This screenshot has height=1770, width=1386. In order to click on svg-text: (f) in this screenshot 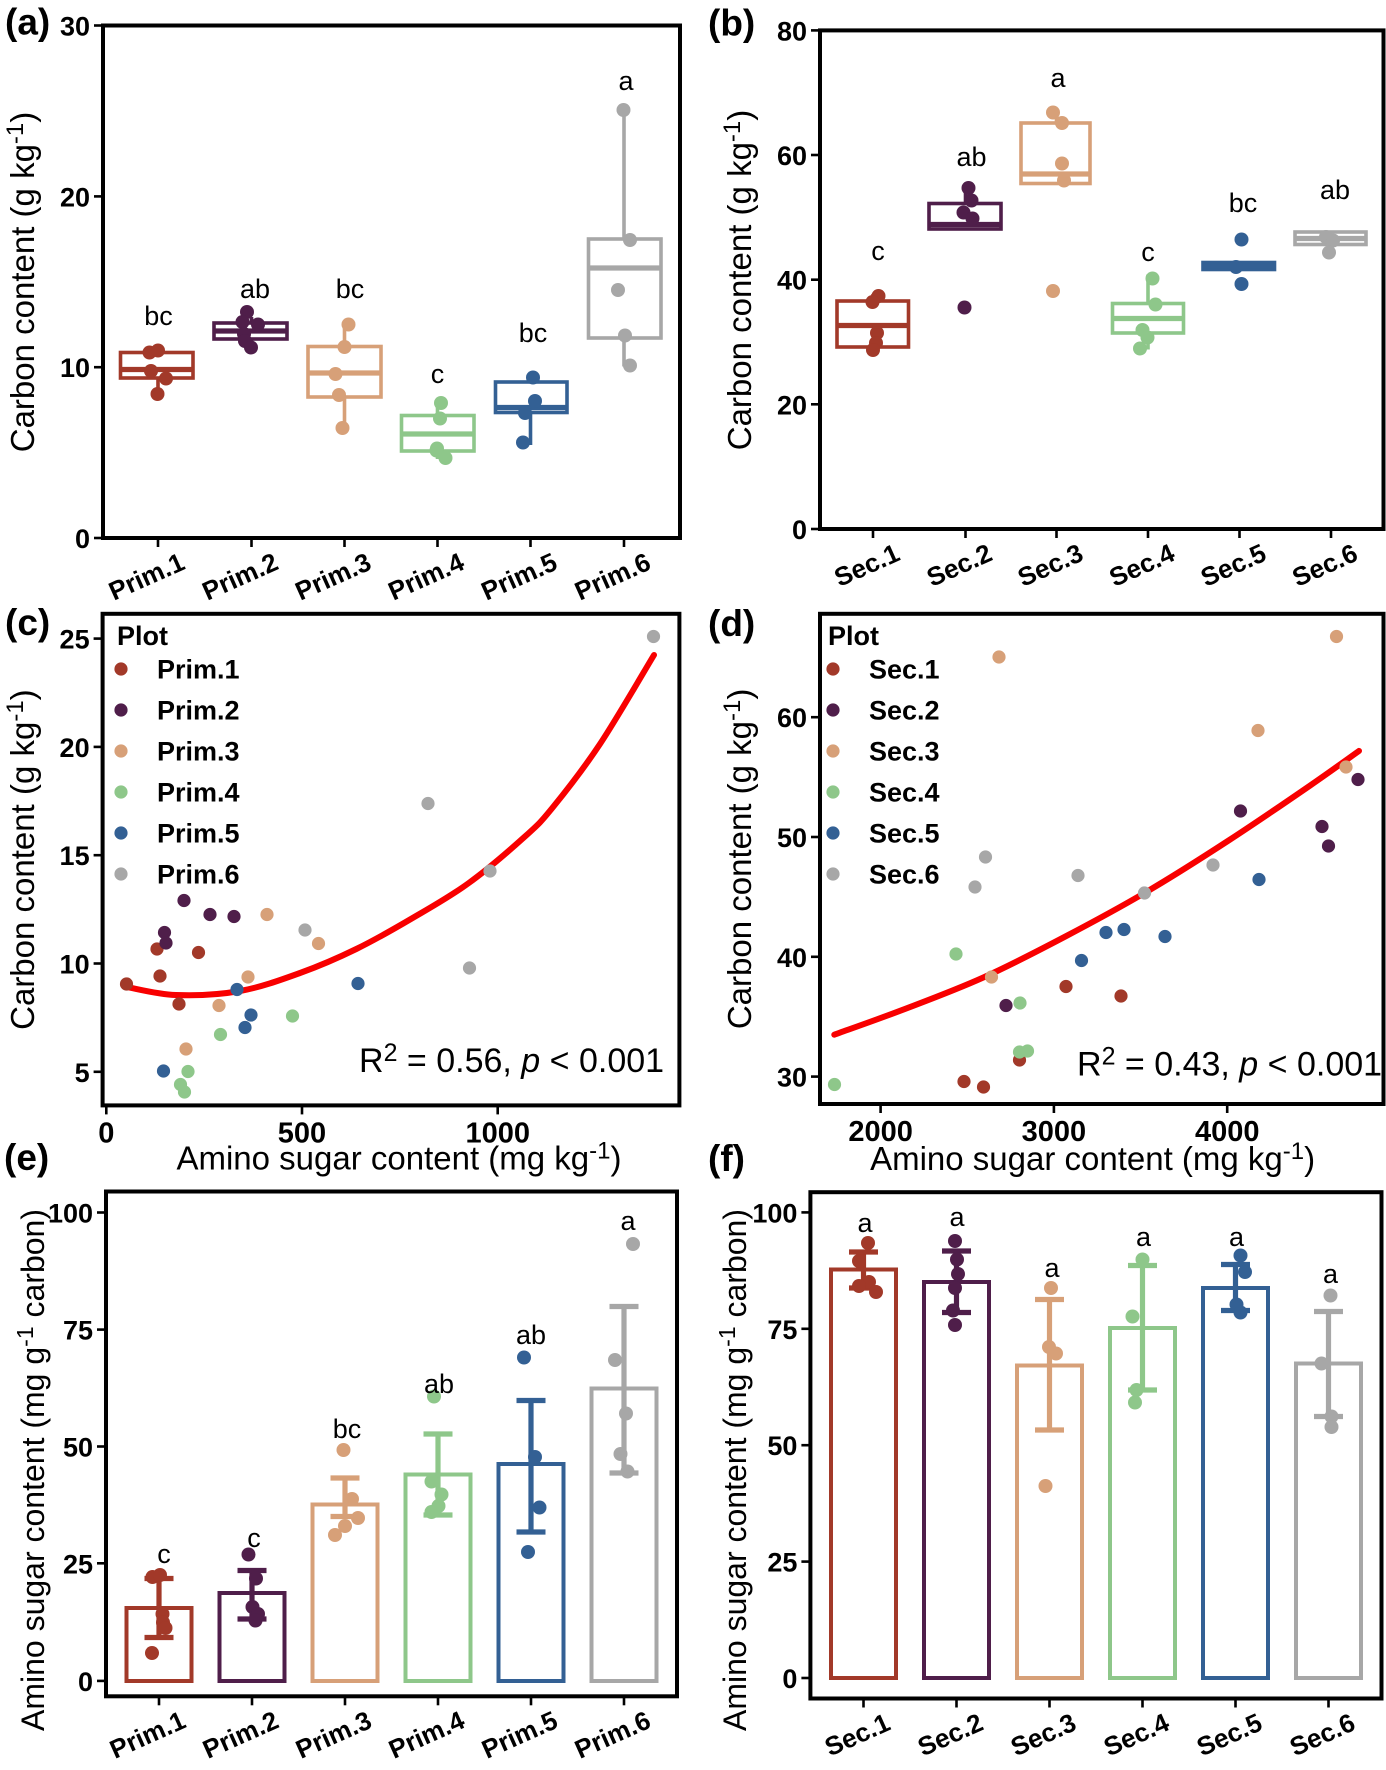, I will do `click(726, 1158)`.